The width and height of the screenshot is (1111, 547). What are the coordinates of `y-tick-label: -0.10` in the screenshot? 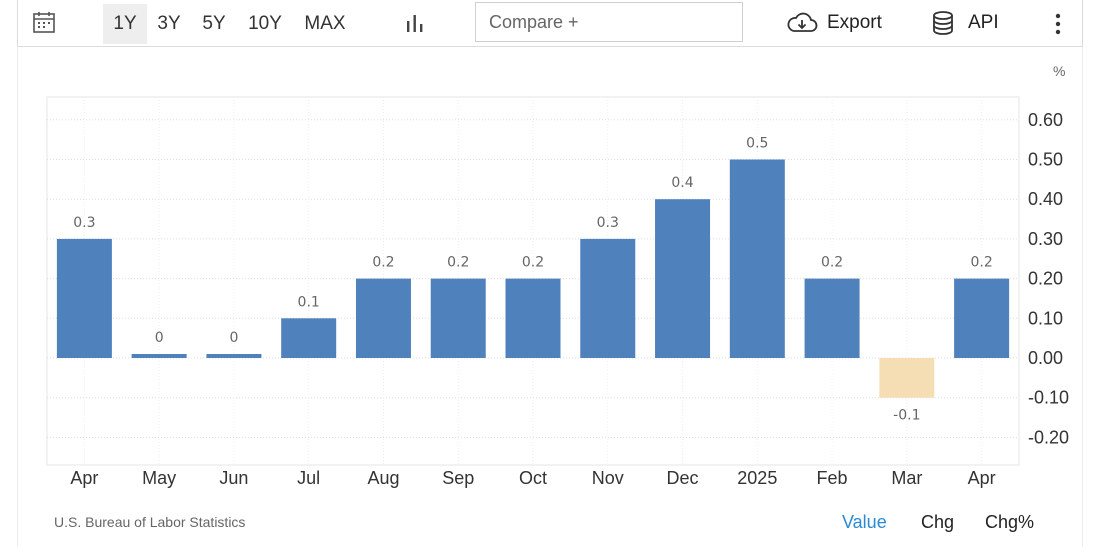 It's located at (1048, 398).